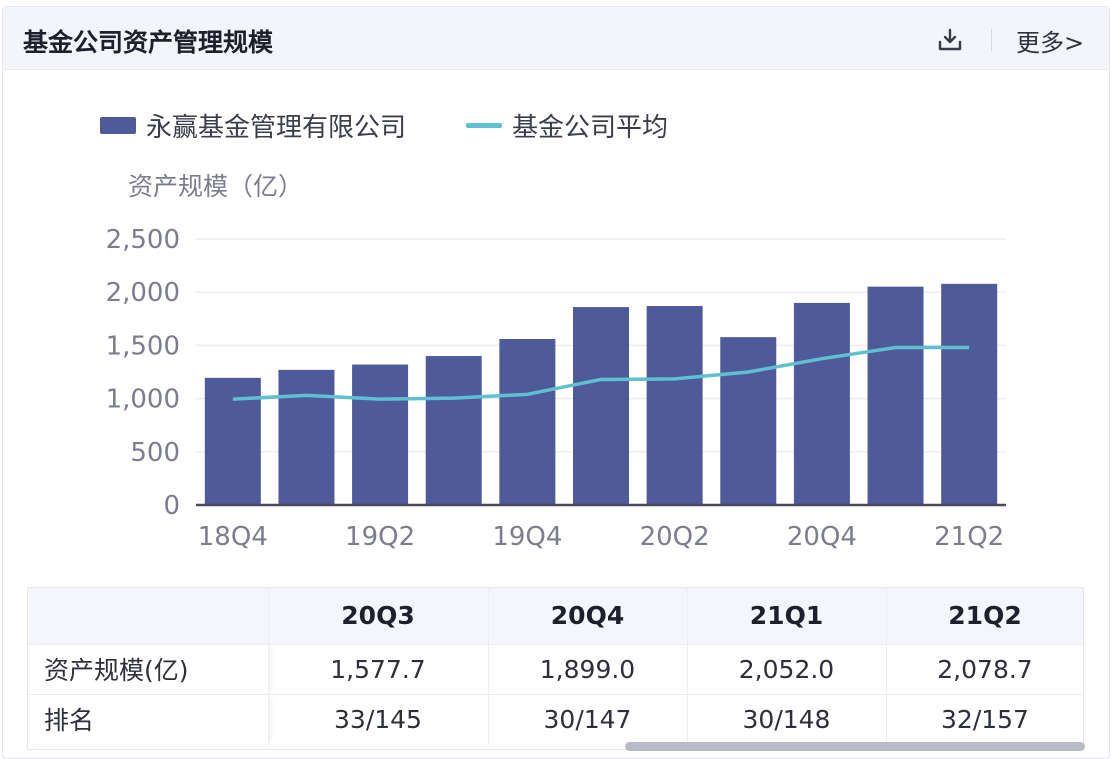 This screenshot has height=759, width=1113. Describe the element at coordinates (984, 668) in the screenshot. I see `table-cell: 2,078.7` at that location.